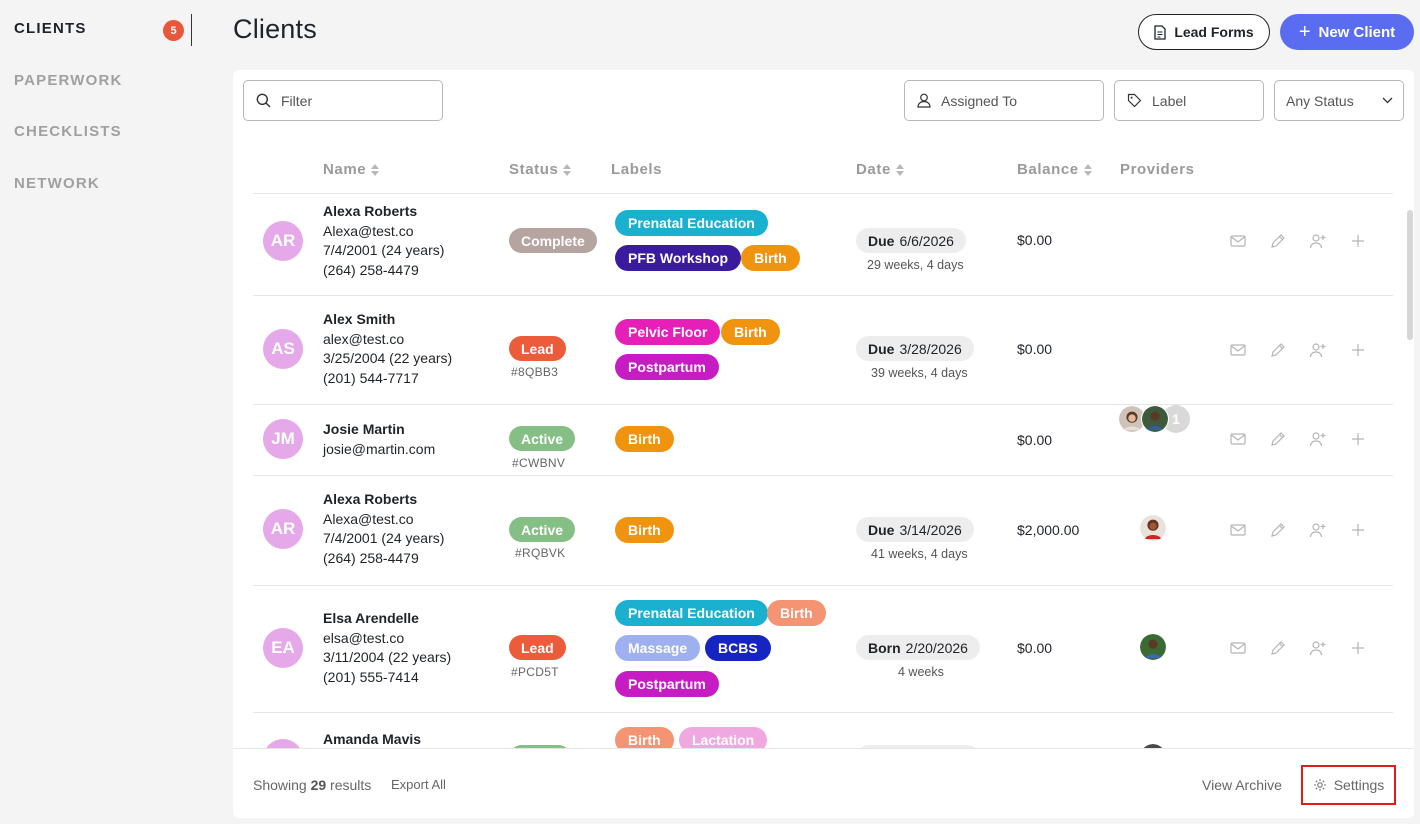  Describe the element at coordinates (364, 429) in the screenshot. I see `client-name: Josie Martin` at that location.